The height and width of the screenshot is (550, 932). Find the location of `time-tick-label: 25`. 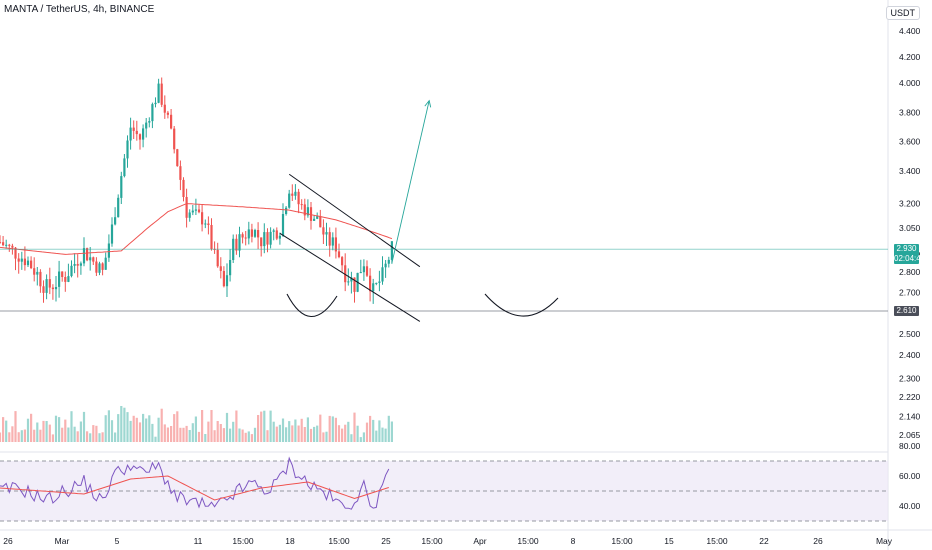

time-tick-label: 25 is located at coordinates (386, 541).